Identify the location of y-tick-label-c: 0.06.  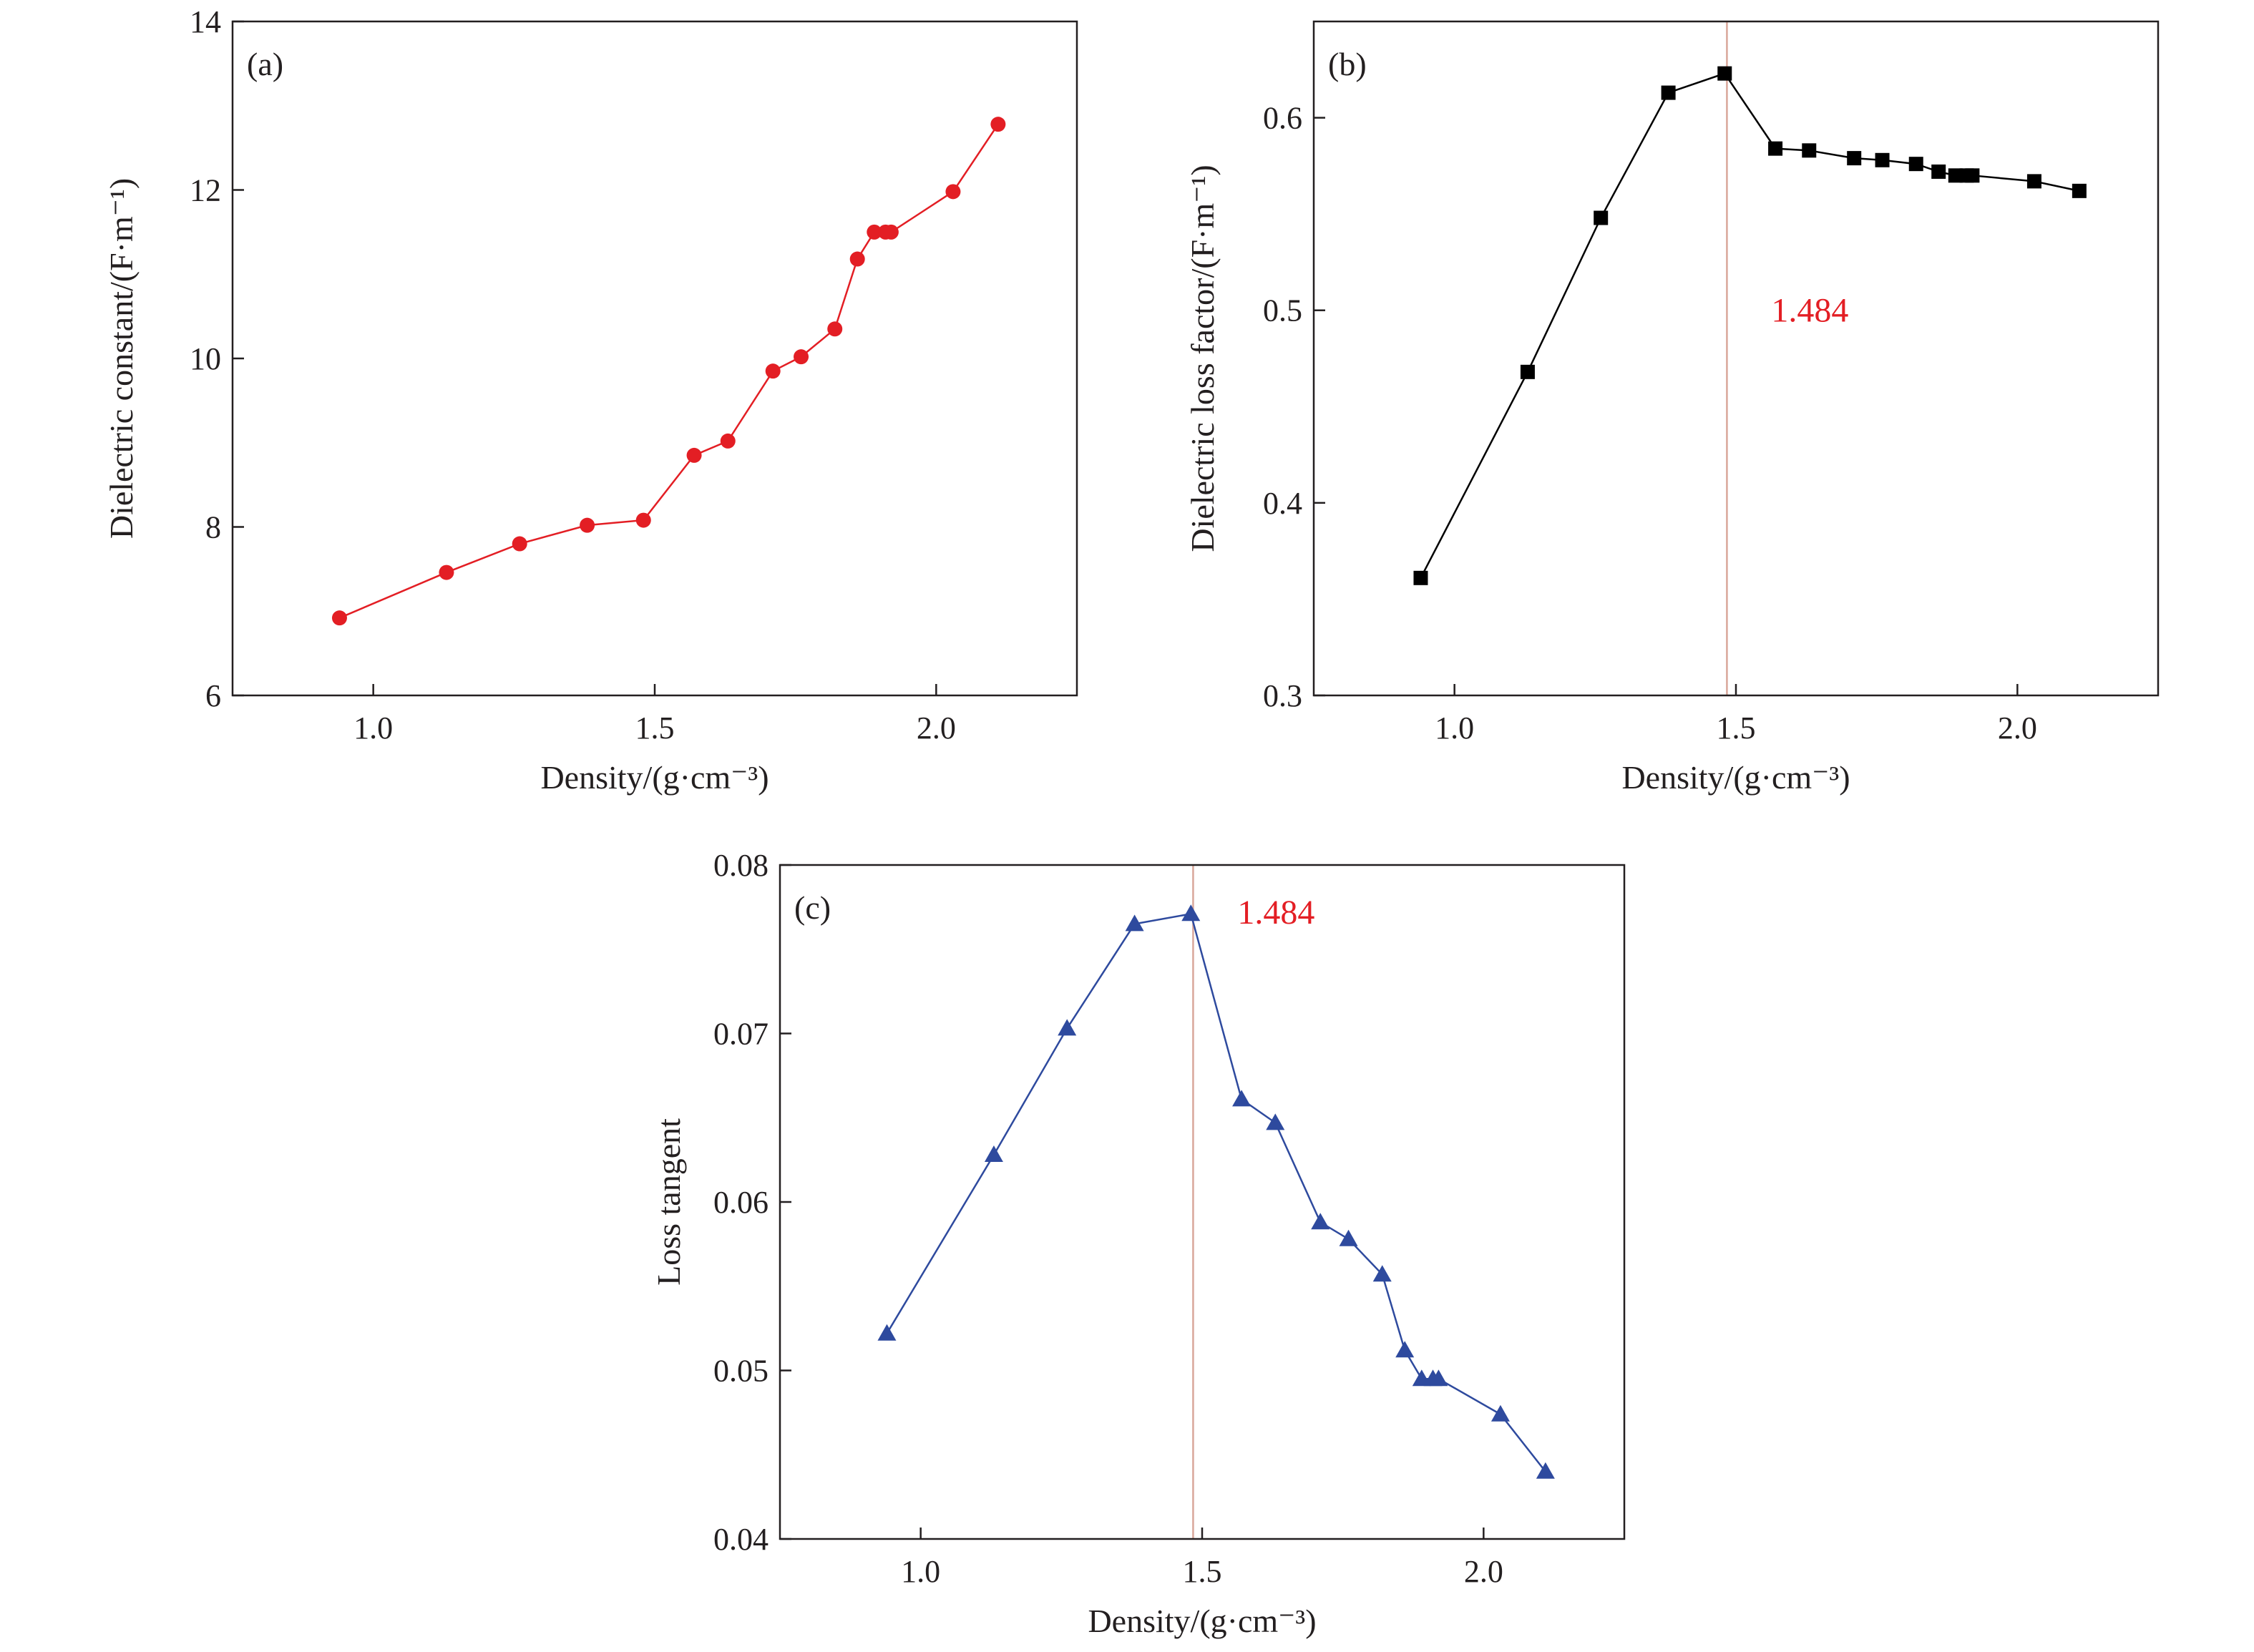
(741, 1202).